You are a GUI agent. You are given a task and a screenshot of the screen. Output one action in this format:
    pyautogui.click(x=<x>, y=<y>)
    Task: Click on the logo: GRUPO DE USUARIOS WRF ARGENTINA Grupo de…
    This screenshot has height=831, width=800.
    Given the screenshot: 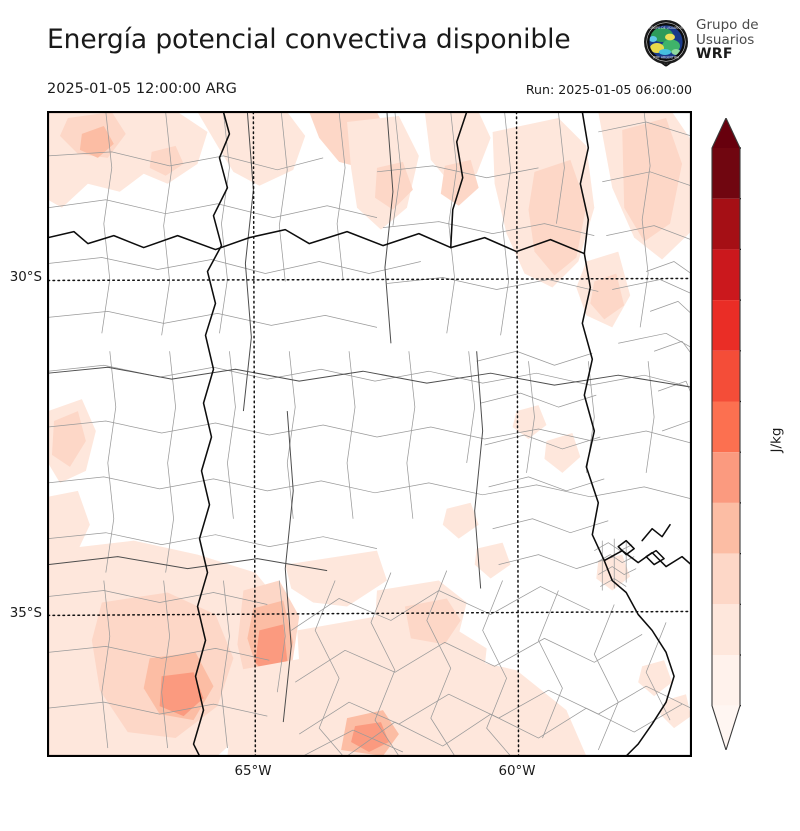 What is the action you would take?
    pyautogui.click(x=719, y=45)
    